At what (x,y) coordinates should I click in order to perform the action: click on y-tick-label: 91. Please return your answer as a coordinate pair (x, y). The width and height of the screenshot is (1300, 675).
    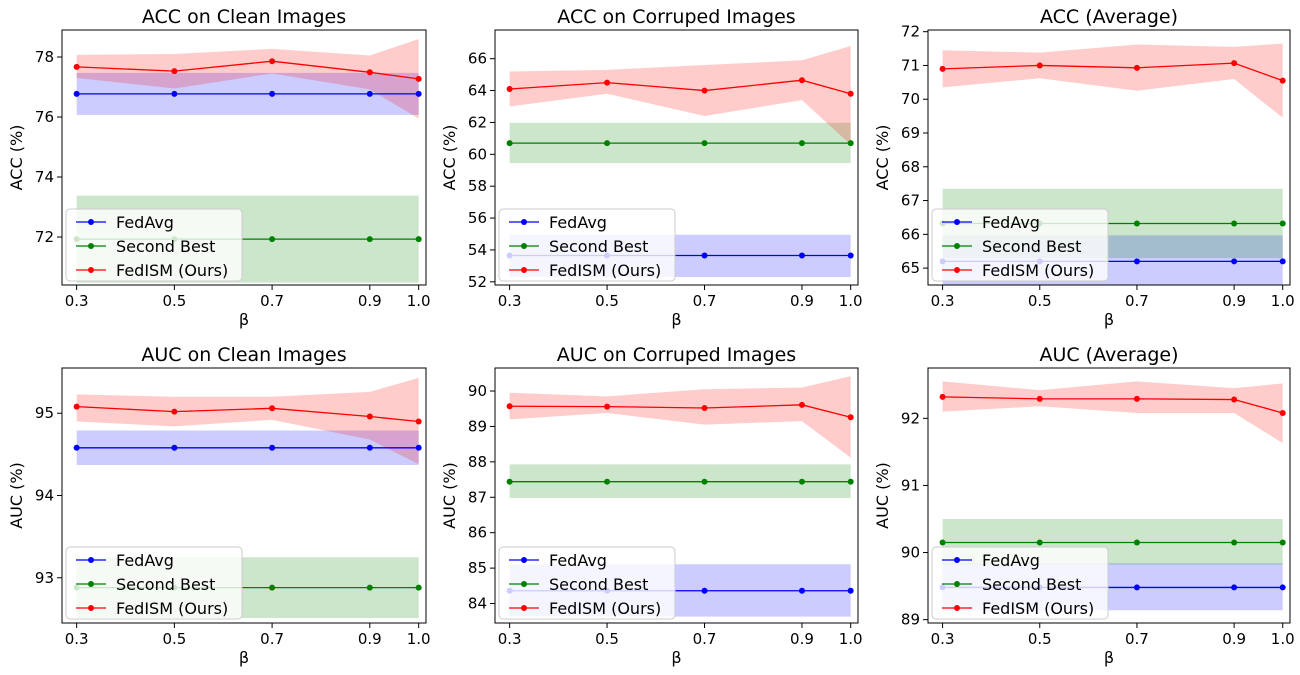
    Looking at the image, I should click on (910, 485).